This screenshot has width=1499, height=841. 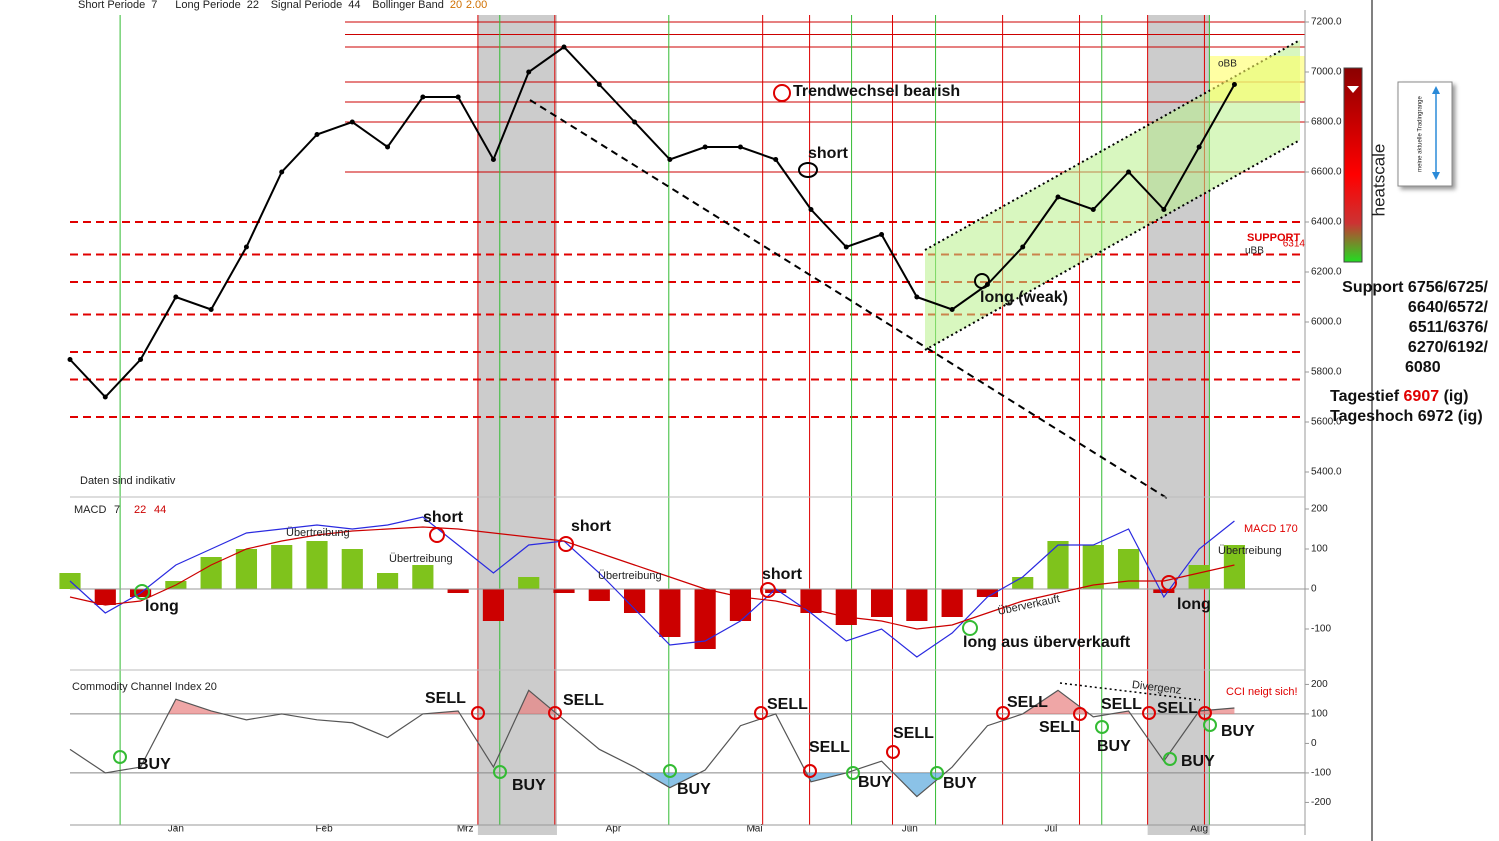 What do you see at coordinates (1449, 327) in the screenshot?
I see `support-list: 6511/6376/` at bounding box center [1449, 327].